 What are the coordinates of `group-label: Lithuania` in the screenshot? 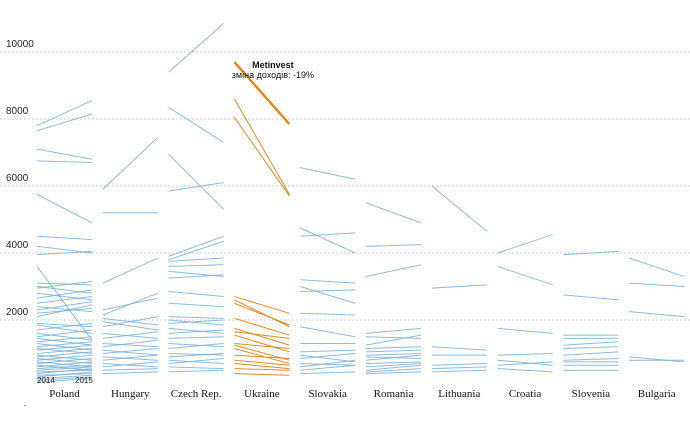 It's located at (459, 394).